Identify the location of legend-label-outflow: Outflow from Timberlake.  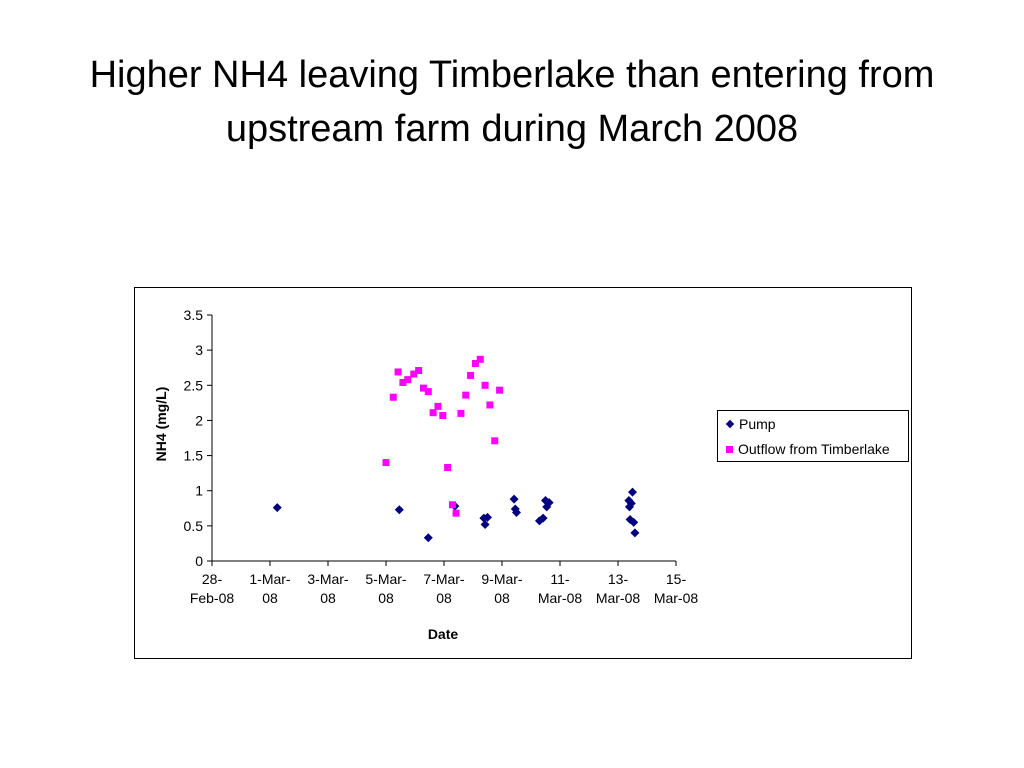
(814, 449).